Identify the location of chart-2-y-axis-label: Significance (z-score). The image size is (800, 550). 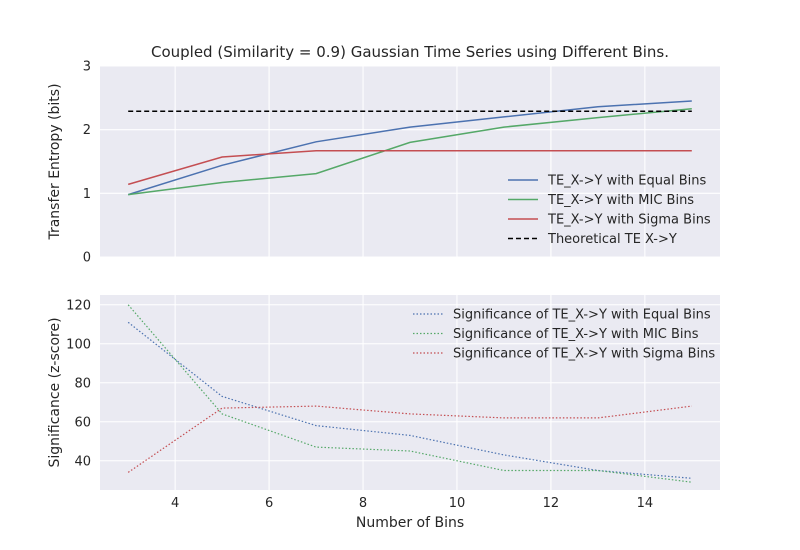
(55, 392).